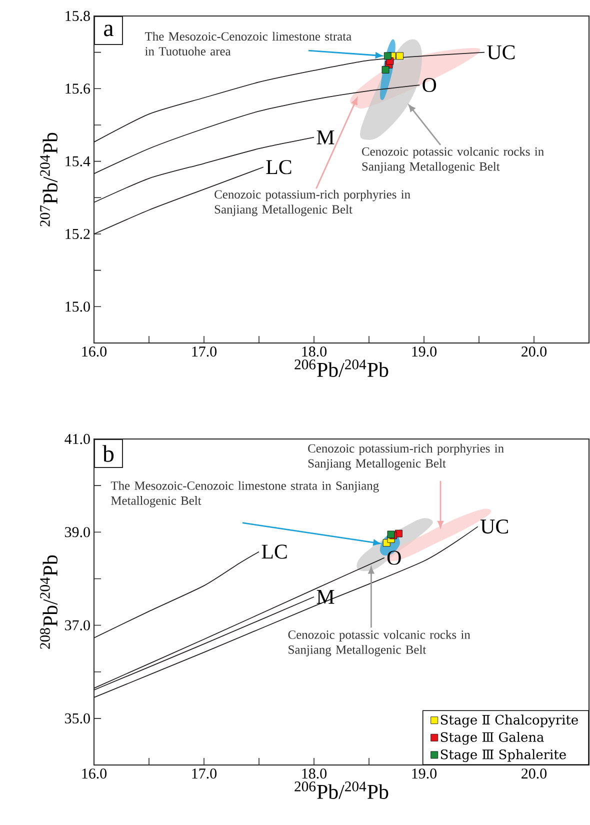  What do you see at coordinates (248, 44) in the screenshot?
I see `annotation: The Mesozoic-Cenozoic limestone strata in Tuotuohe area` at bounding box center [248, 44].